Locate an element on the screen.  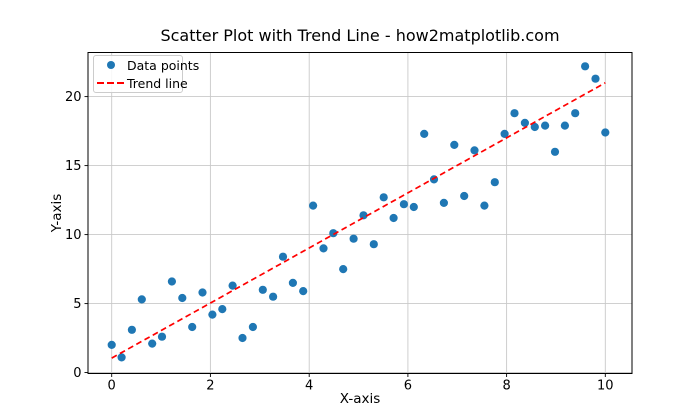
y-axis-label: Y-axis is located at coordinates (57, 213).